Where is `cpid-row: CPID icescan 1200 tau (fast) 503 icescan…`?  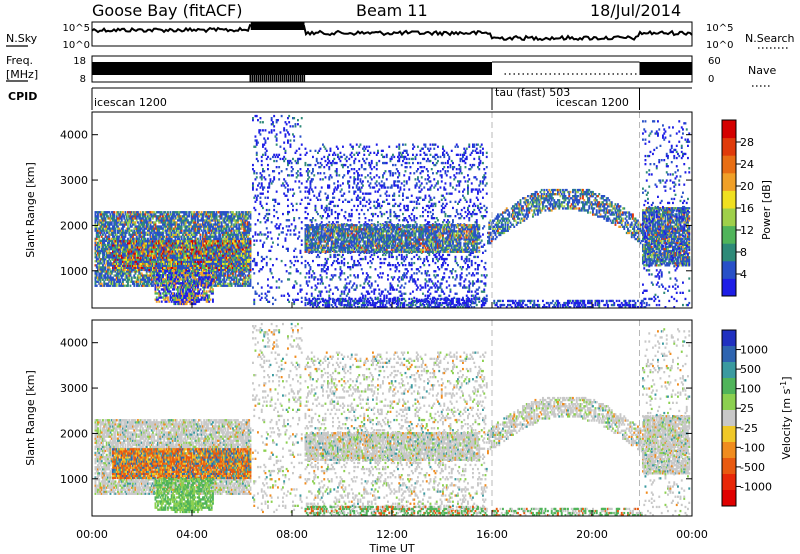
cpid-row: CPID icescan 1200 tau (fast) 503 icescan… is located at coordinates (350, 98).